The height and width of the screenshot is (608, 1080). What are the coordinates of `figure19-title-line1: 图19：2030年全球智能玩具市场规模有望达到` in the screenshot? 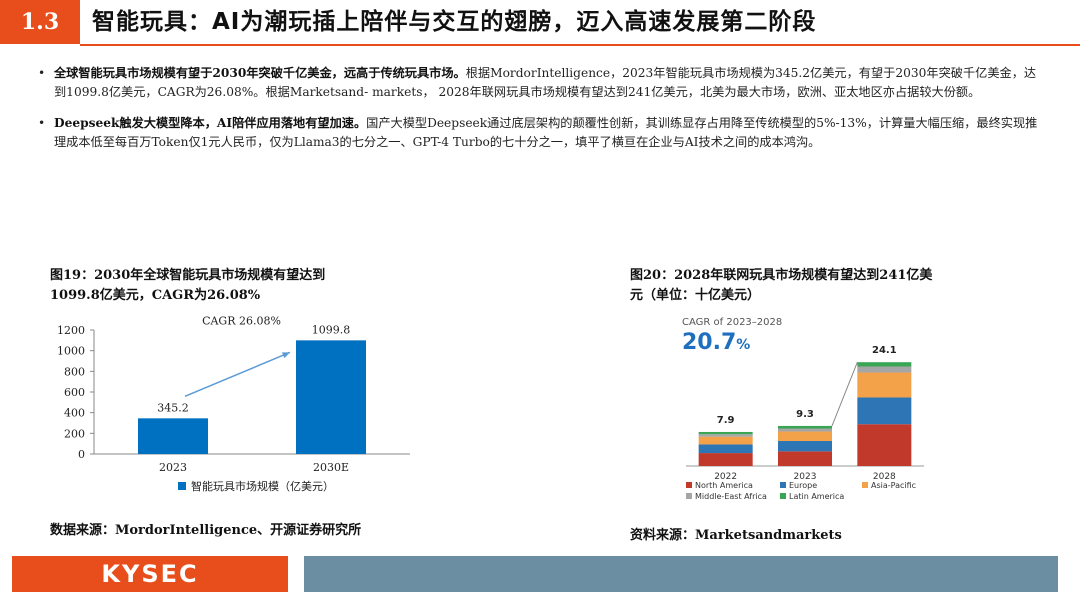 It's located at (188, 275).